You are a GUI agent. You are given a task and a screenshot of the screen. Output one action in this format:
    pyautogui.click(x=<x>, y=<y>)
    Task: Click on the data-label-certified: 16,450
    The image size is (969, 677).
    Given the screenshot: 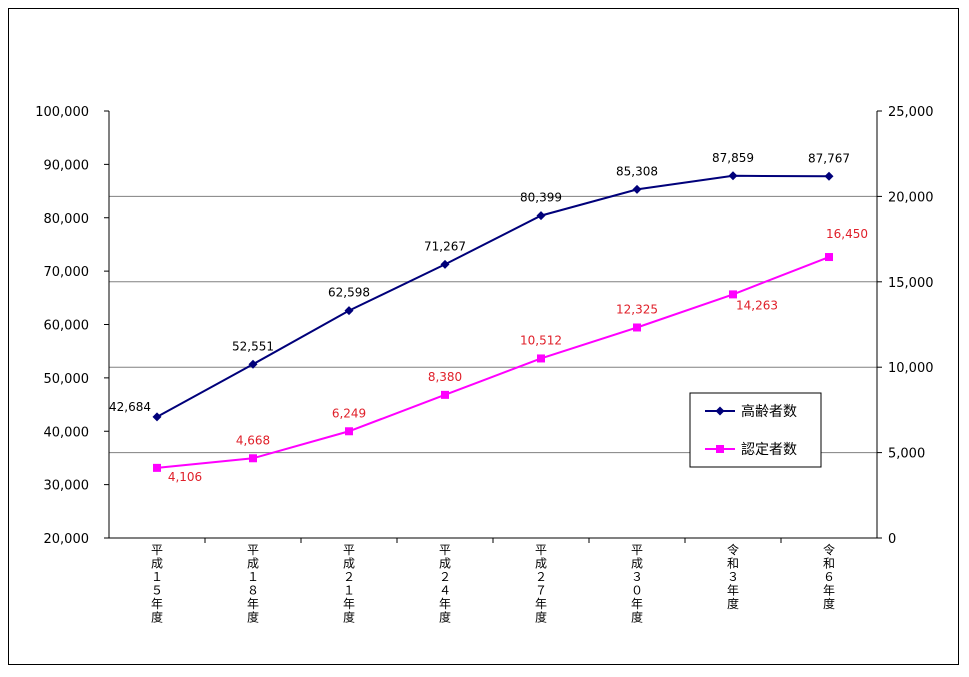 What is the action you would take?
    pyautogui.click(x=847, y=234)
    